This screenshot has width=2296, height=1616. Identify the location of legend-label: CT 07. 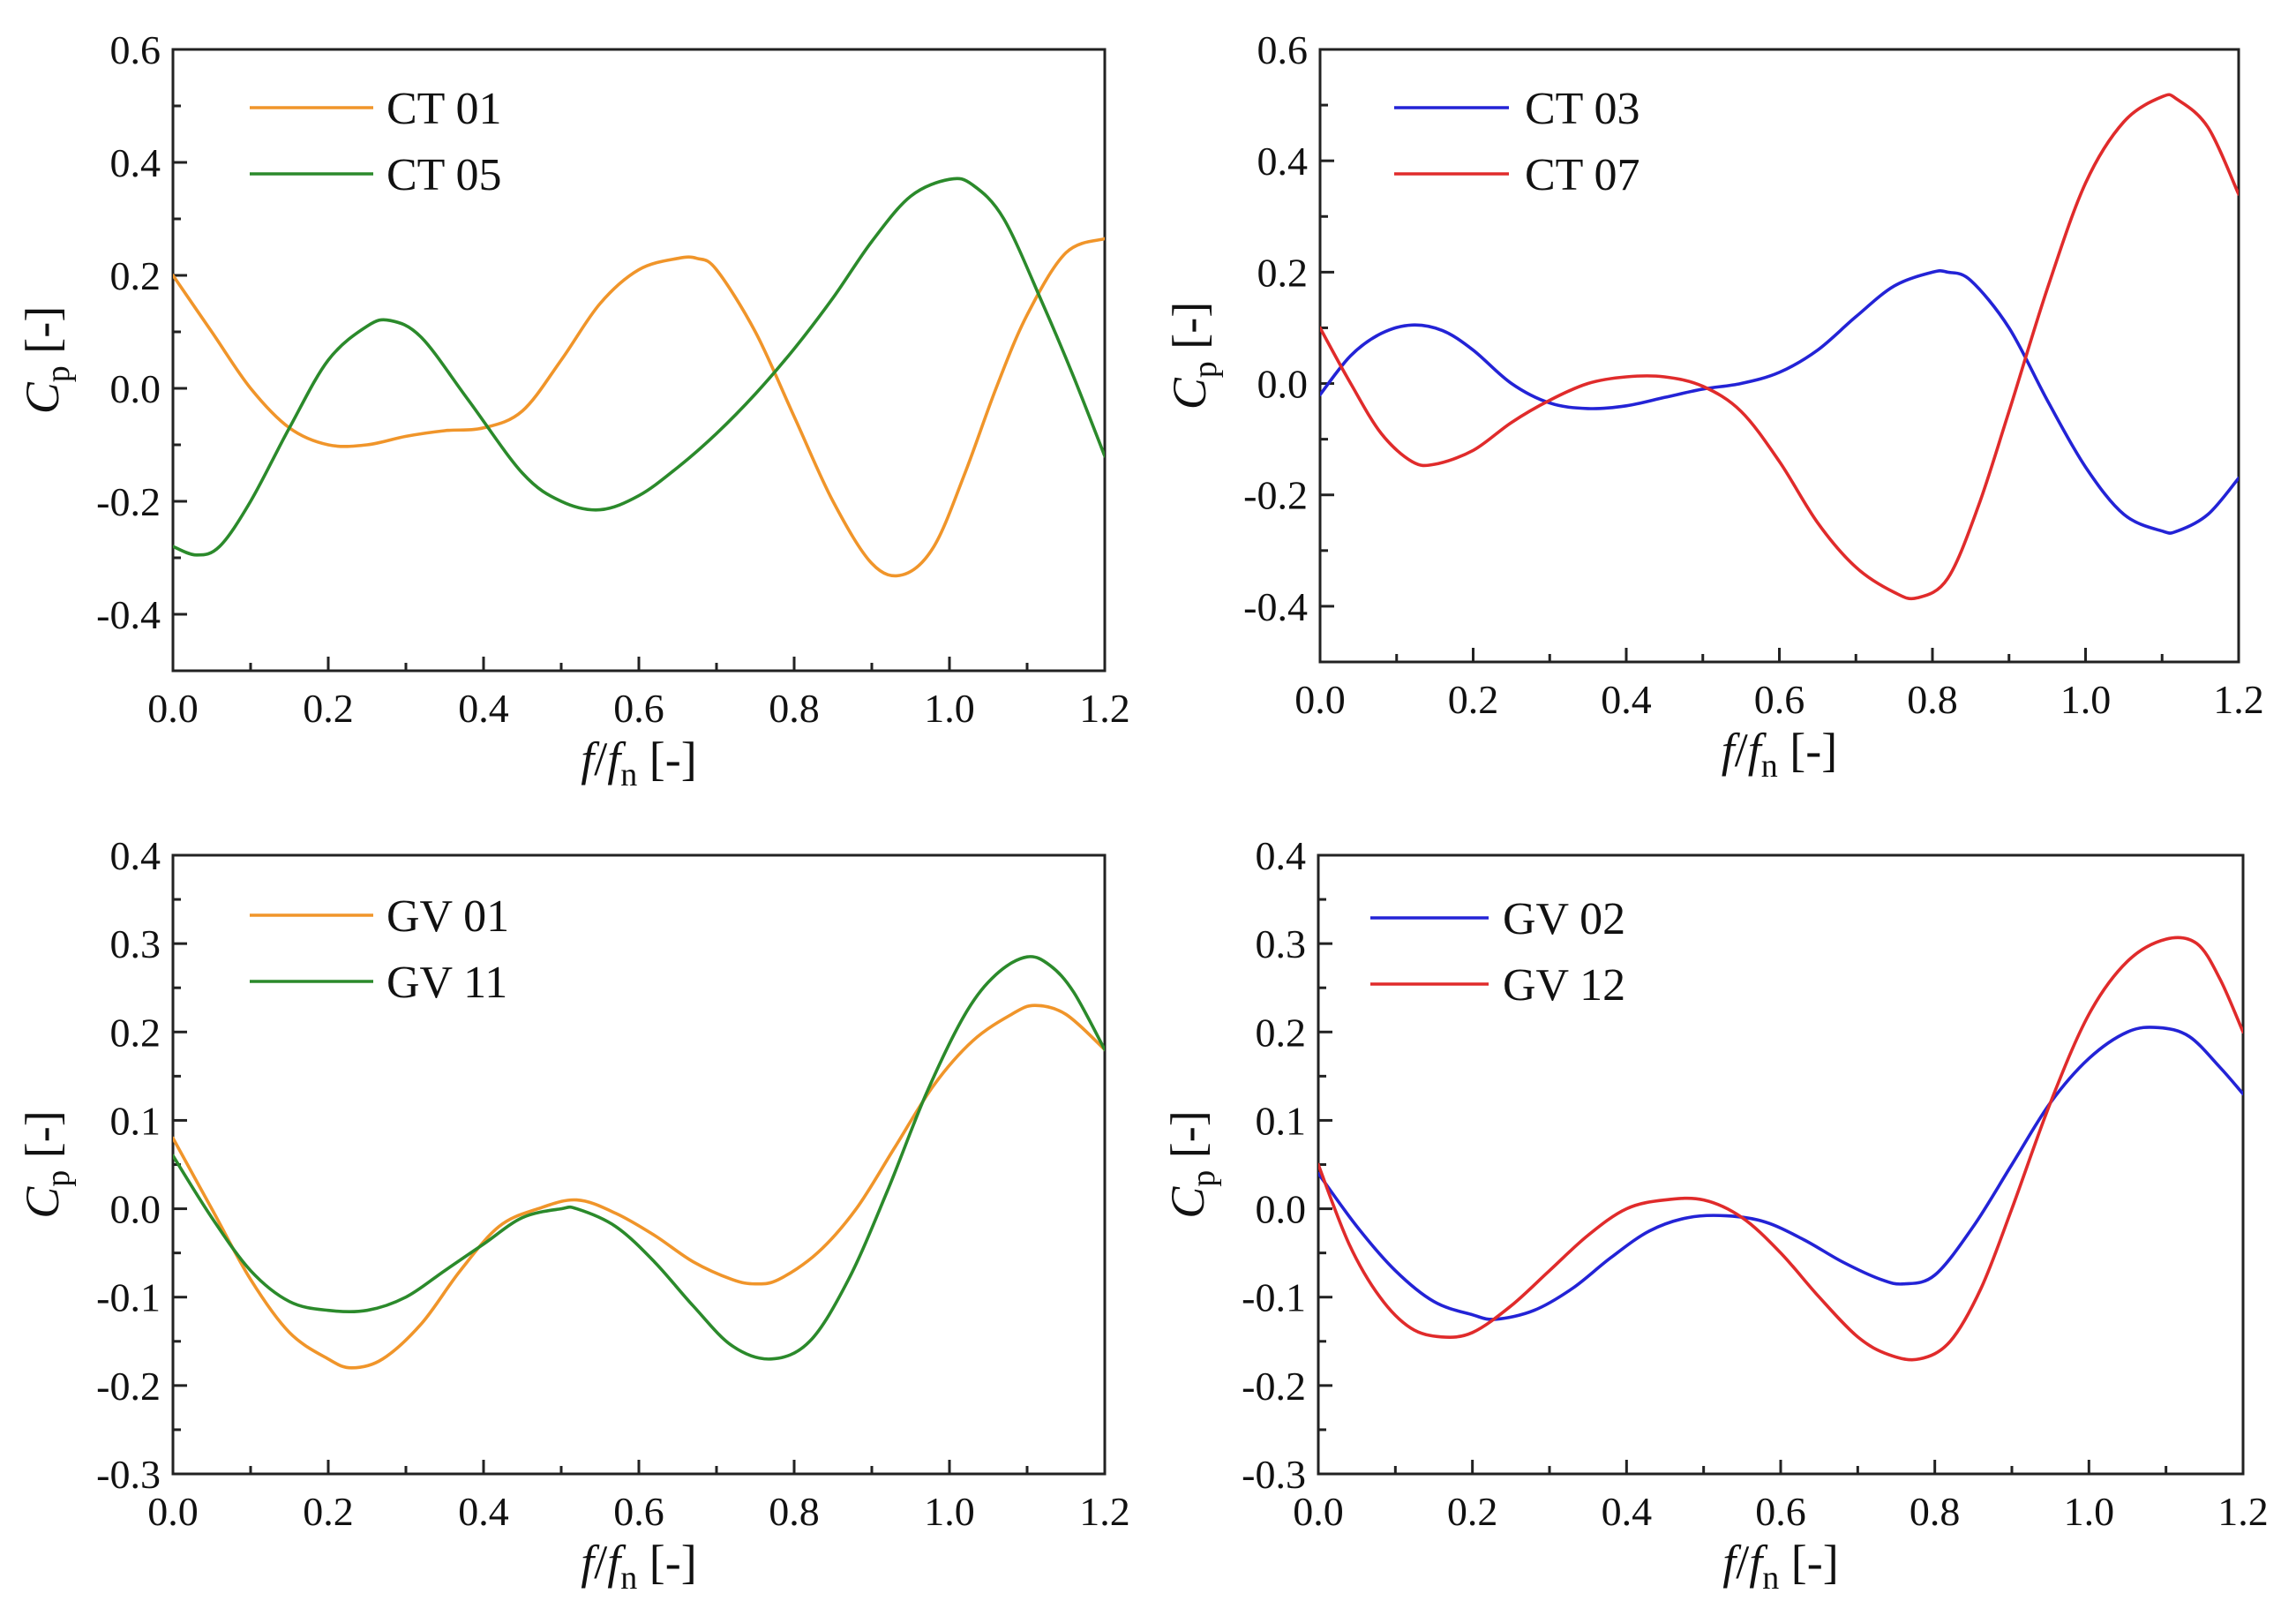
(1582, 175).